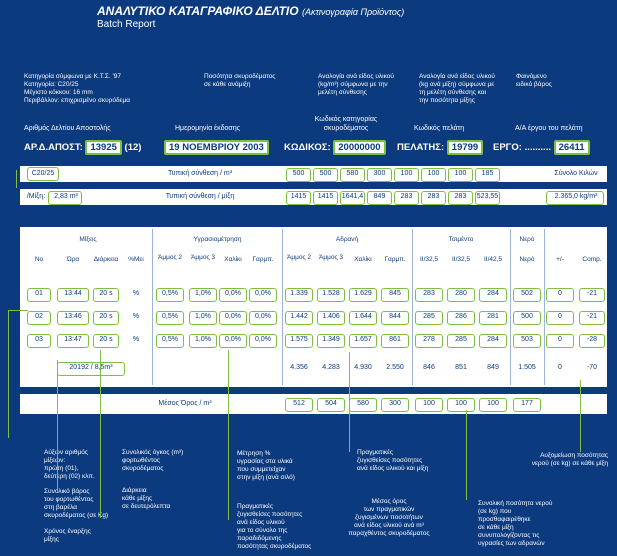  What do you see at coordinates (527, 367) in the screenshot?
I see `totals-cell: 1.505` at bounding box center [527, 367].